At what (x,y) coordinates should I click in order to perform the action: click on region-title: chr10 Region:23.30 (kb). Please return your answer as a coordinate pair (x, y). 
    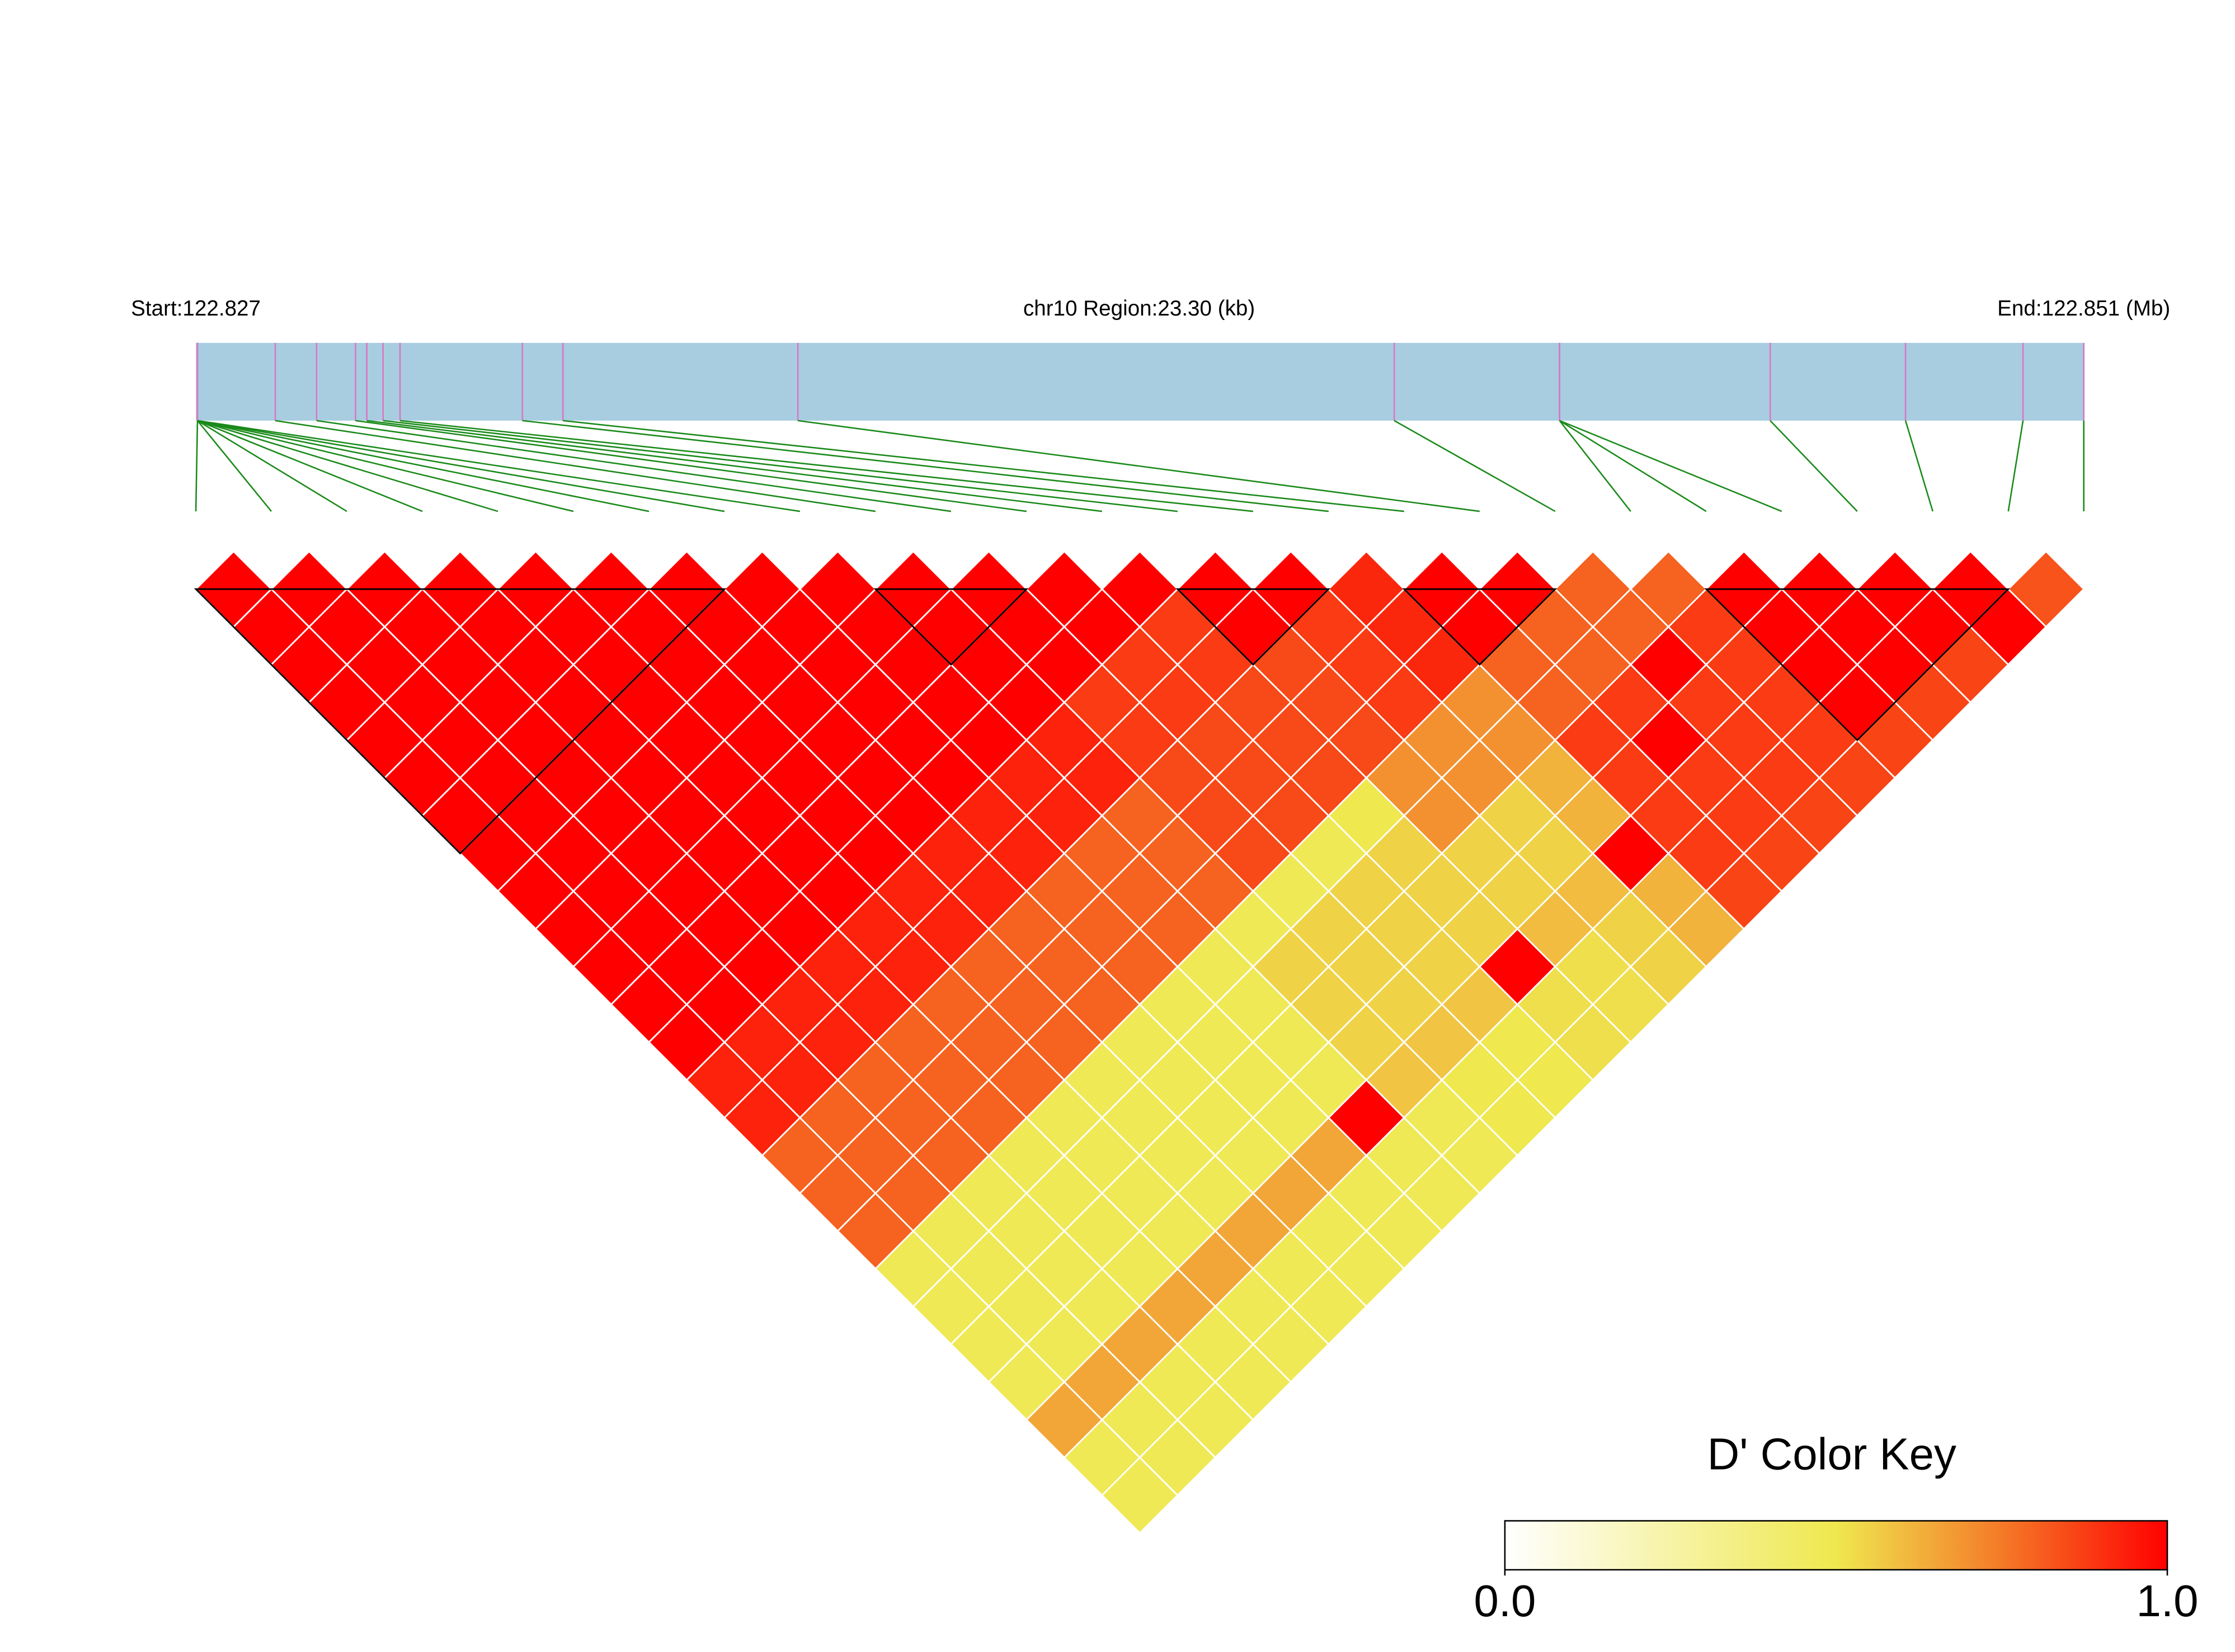
    Looking at the image, I should click on (1139, 308).